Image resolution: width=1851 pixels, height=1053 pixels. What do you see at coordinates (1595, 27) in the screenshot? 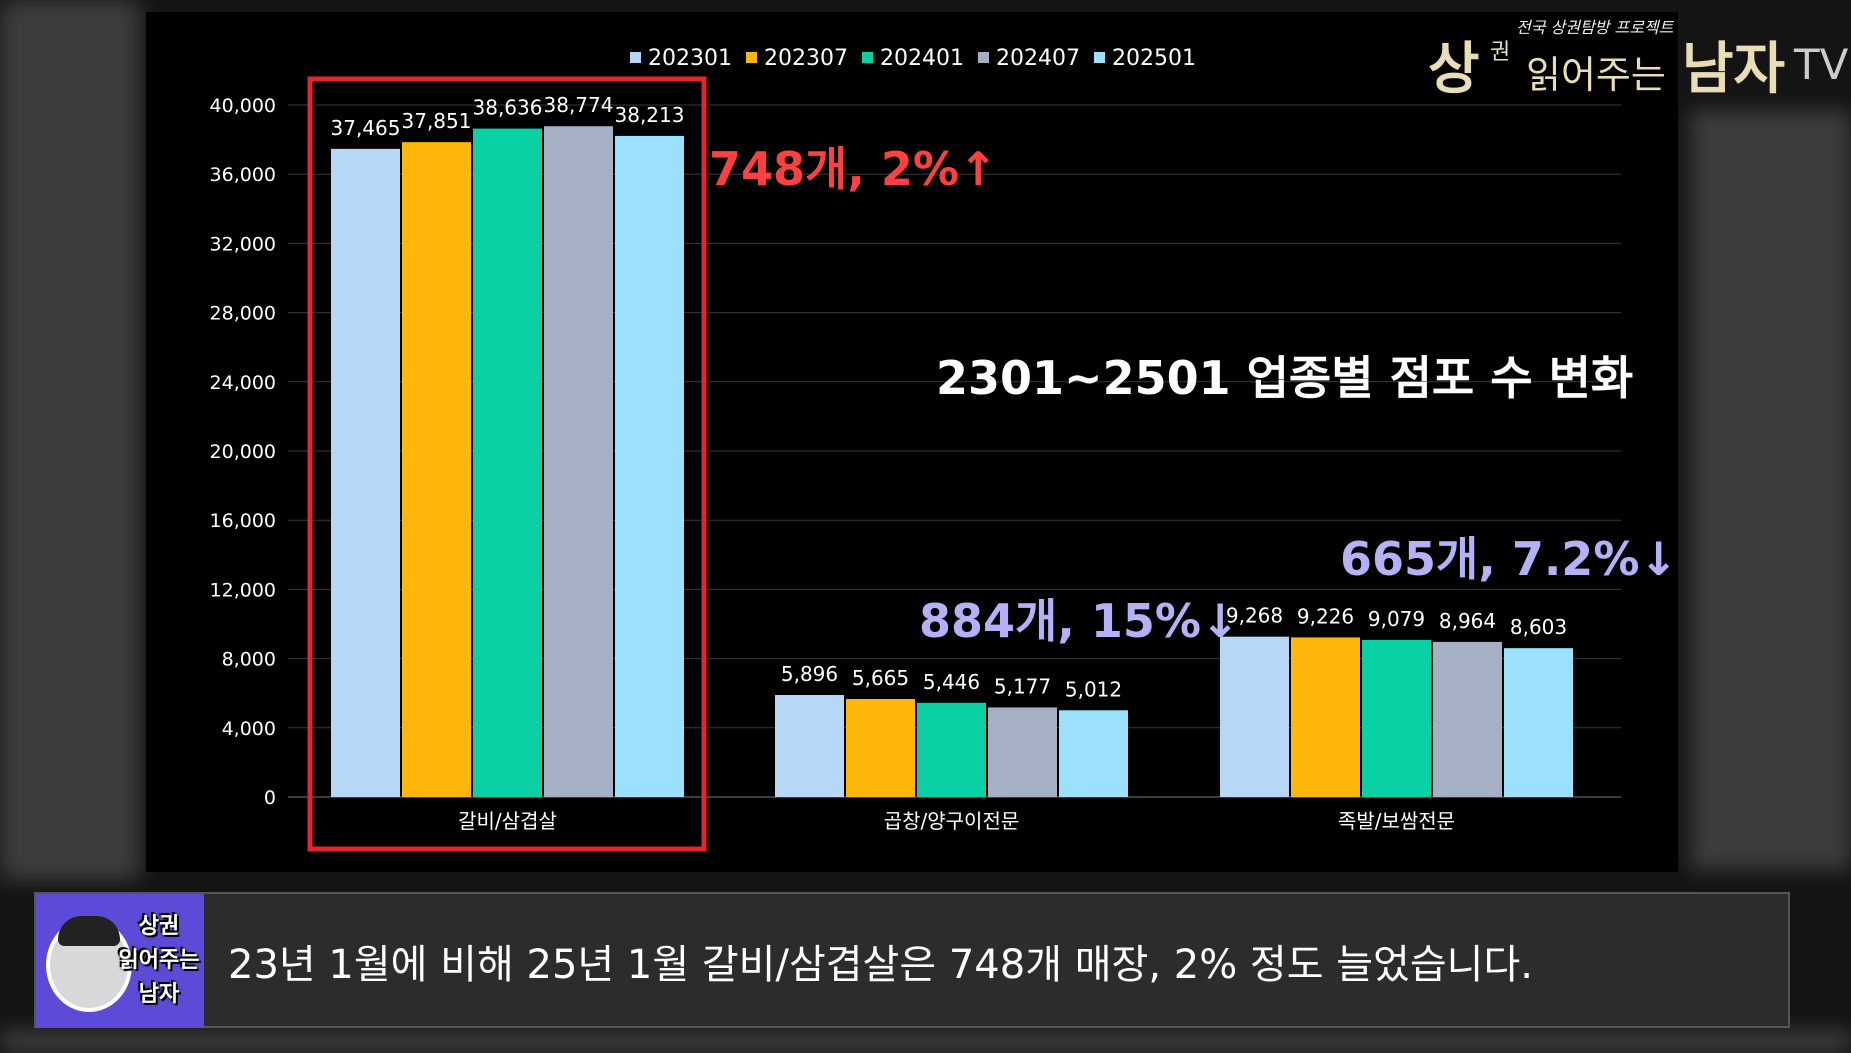
I see `logo-tagline: 전국 상권탐방 프로젝트` at bounding box center [1595, 27].